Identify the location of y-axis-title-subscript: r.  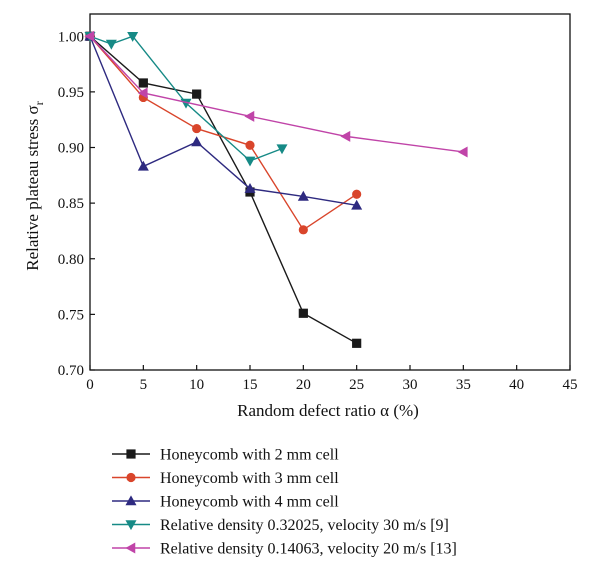
(39, 103).